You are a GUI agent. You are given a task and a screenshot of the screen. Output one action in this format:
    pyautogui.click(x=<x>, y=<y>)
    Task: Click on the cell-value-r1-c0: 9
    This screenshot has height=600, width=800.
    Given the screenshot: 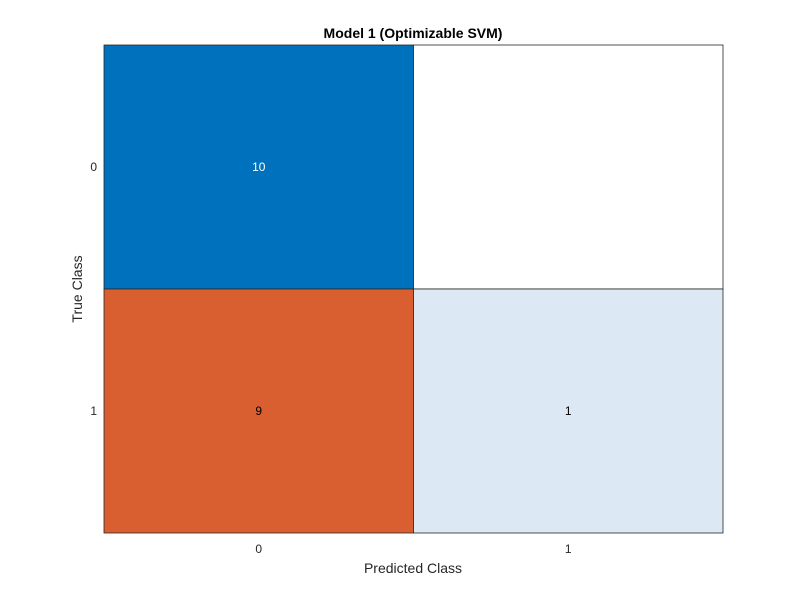 What is the action you would take?
    pyautogui.click(x=258, y=411)
    